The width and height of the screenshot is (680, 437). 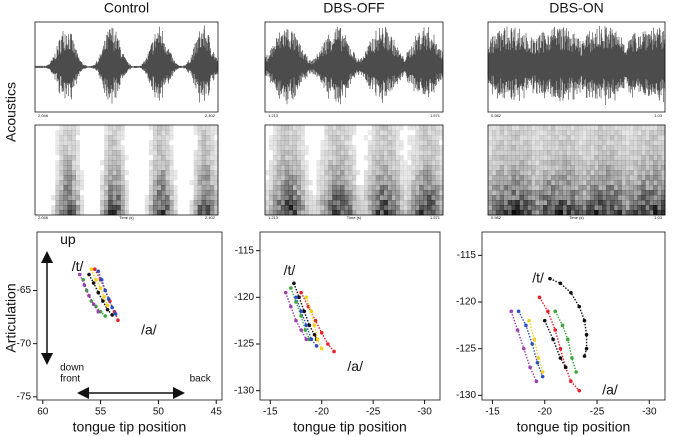 What do you see at coordinates (290, 270) in the screenshot?
I see `annotation: /t/` at bounding box center [290, 270].